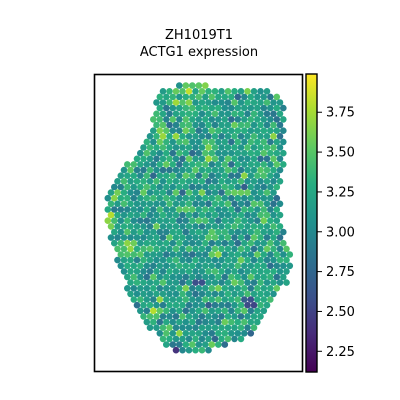  Describe the element at coordinates (340, 352) in the screenshot. I see `colorbar-tick-label: 2.25` at that location.